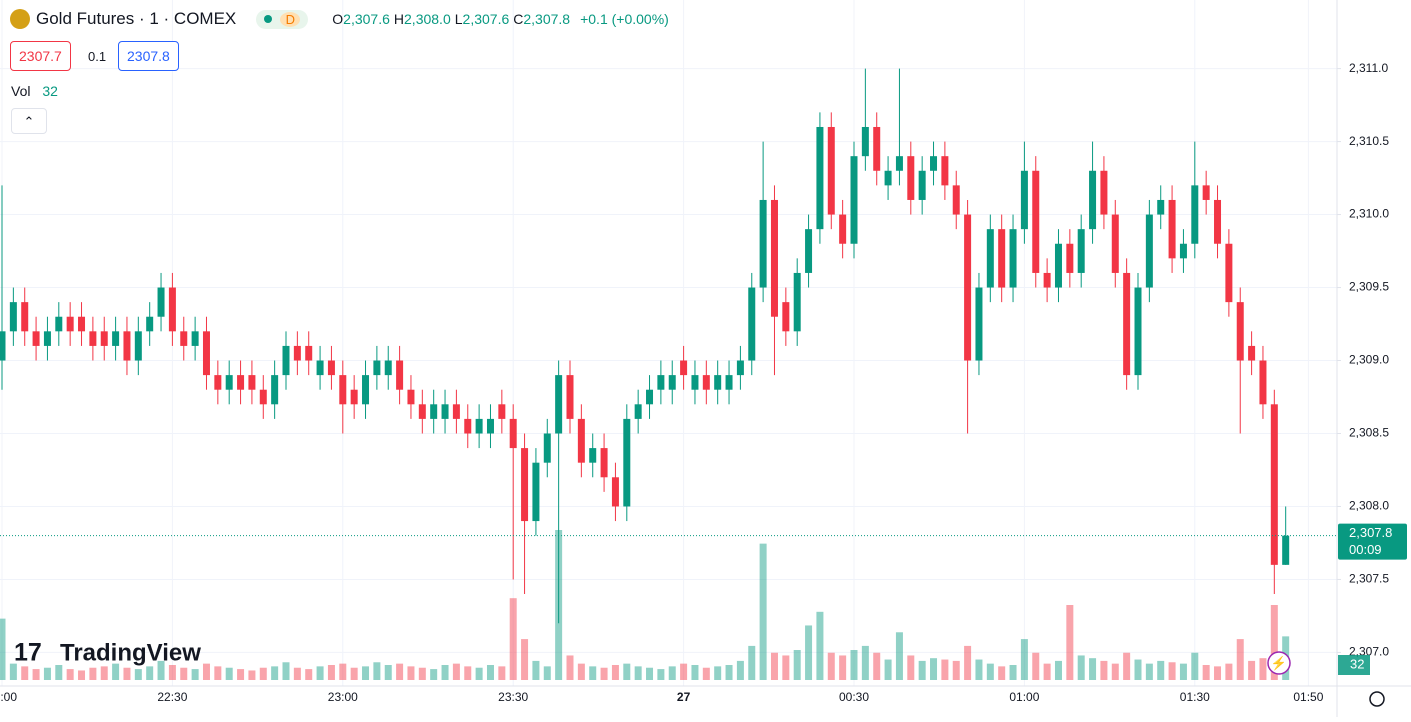 Image resolution: width=1411 pixels, height=722 pixels. What do you see at coordinates (107, 653) in the screenshot?
I see `watermark: 17 TradingView` at bounding box center [107, 653].